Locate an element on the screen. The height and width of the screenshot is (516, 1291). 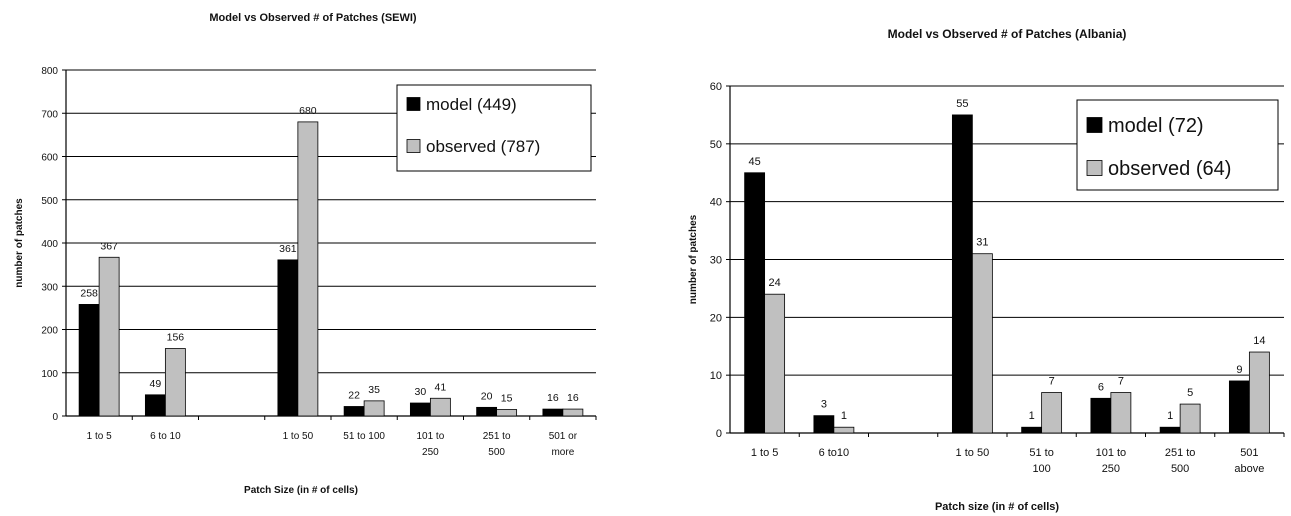
x-tick-label: more is located at coordinates (562, 452).